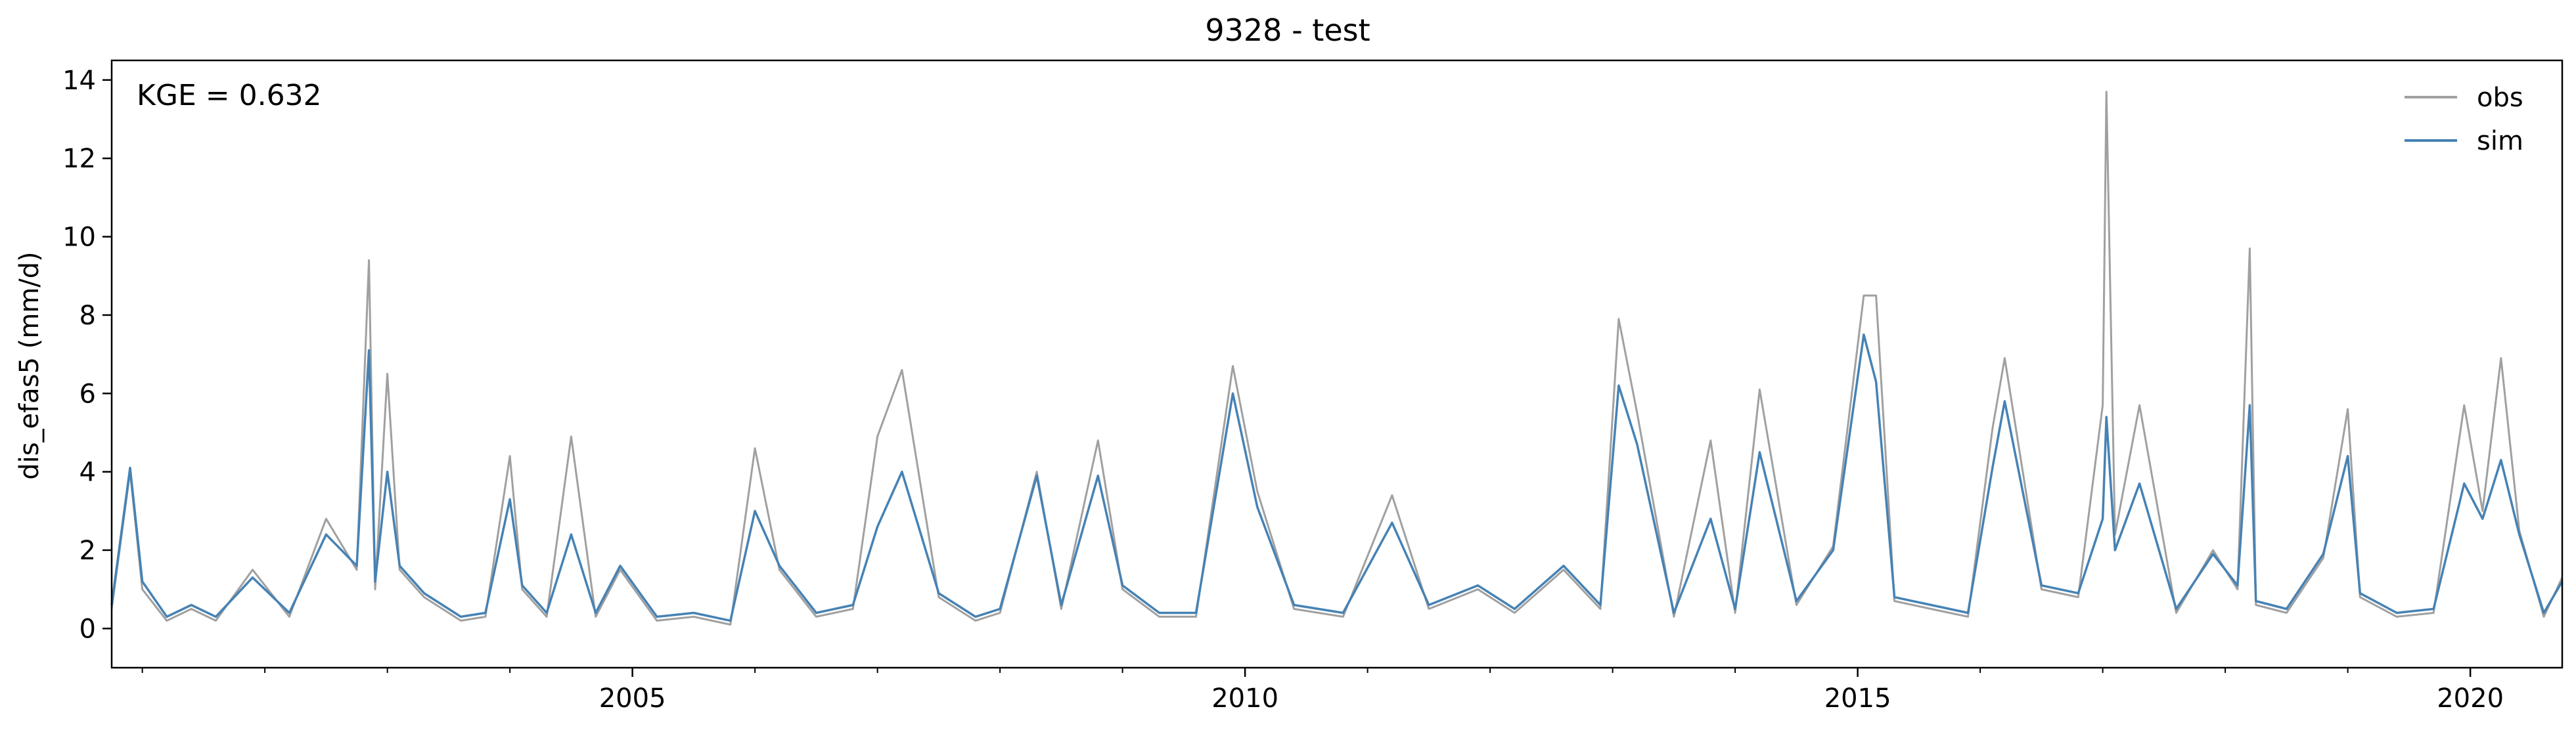 Image resolution: width=2576 pixels, height=734 pixels. Describe the element at coordinates (87, 551) in the screenshot. I see `y-tick-label: 2` at that location.